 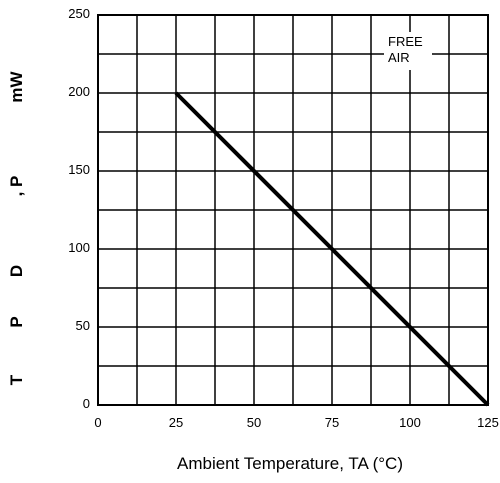 I want to click on annotation-background, so click(x=408, y=51).